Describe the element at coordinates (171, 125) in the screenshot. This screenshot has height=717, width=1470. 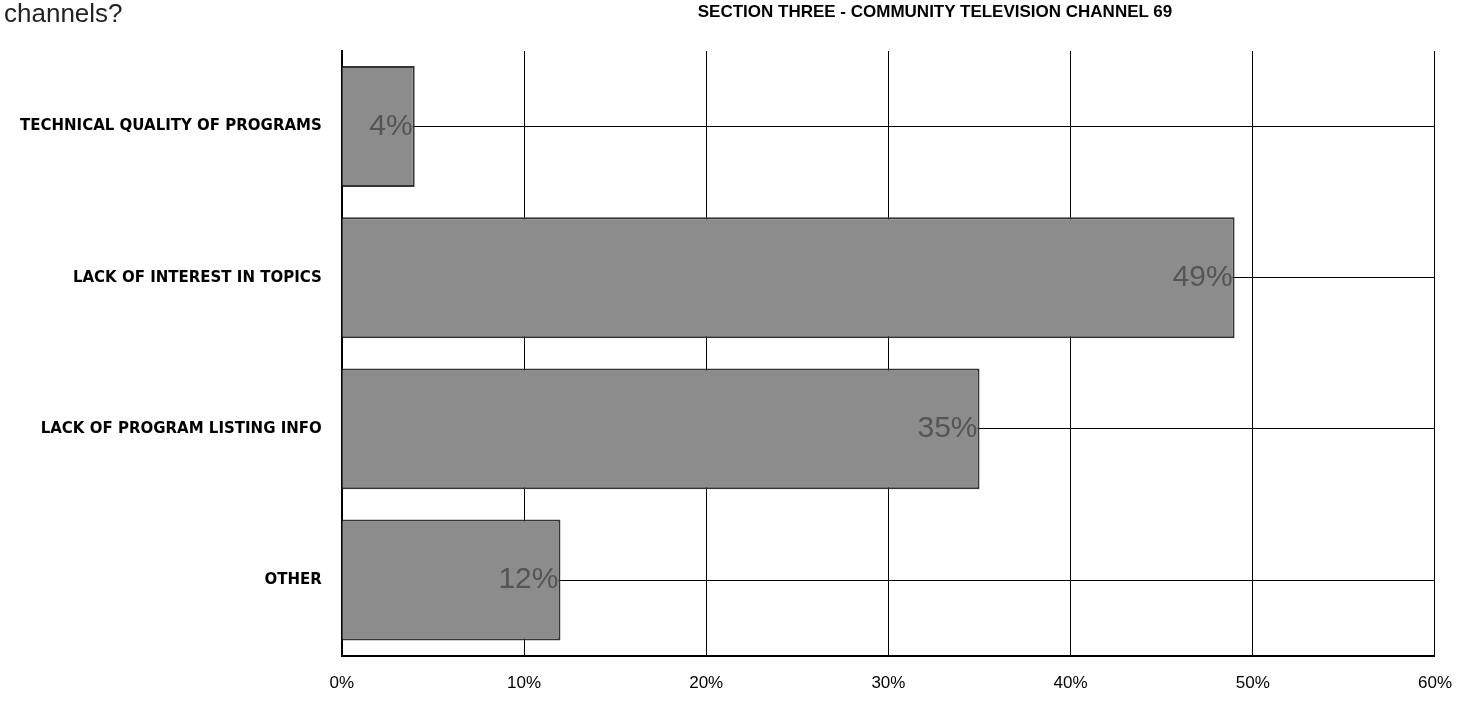
I see `y-tick-label: TECHNICAL QUALITY OF PROGRAMS` at that location.